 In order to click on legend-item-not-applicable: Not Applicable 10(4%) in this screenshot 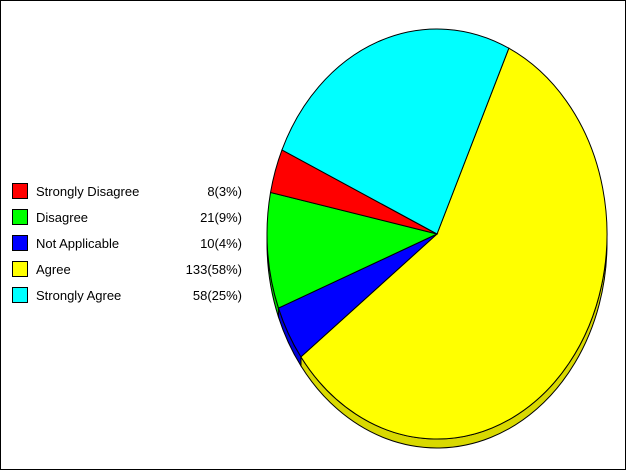, I will do `click(127, 243)`.